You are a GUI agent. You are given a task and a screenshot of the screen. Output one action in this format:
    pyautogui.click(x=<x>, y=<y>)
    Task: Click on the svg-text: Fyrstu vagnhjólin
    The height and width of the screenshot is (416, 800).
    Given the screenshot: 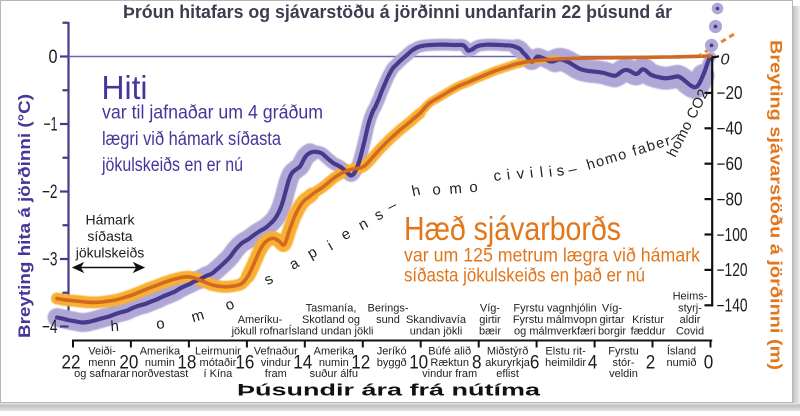 What is the action you would take?
    pyautogui.click(x=554, y=309)
    